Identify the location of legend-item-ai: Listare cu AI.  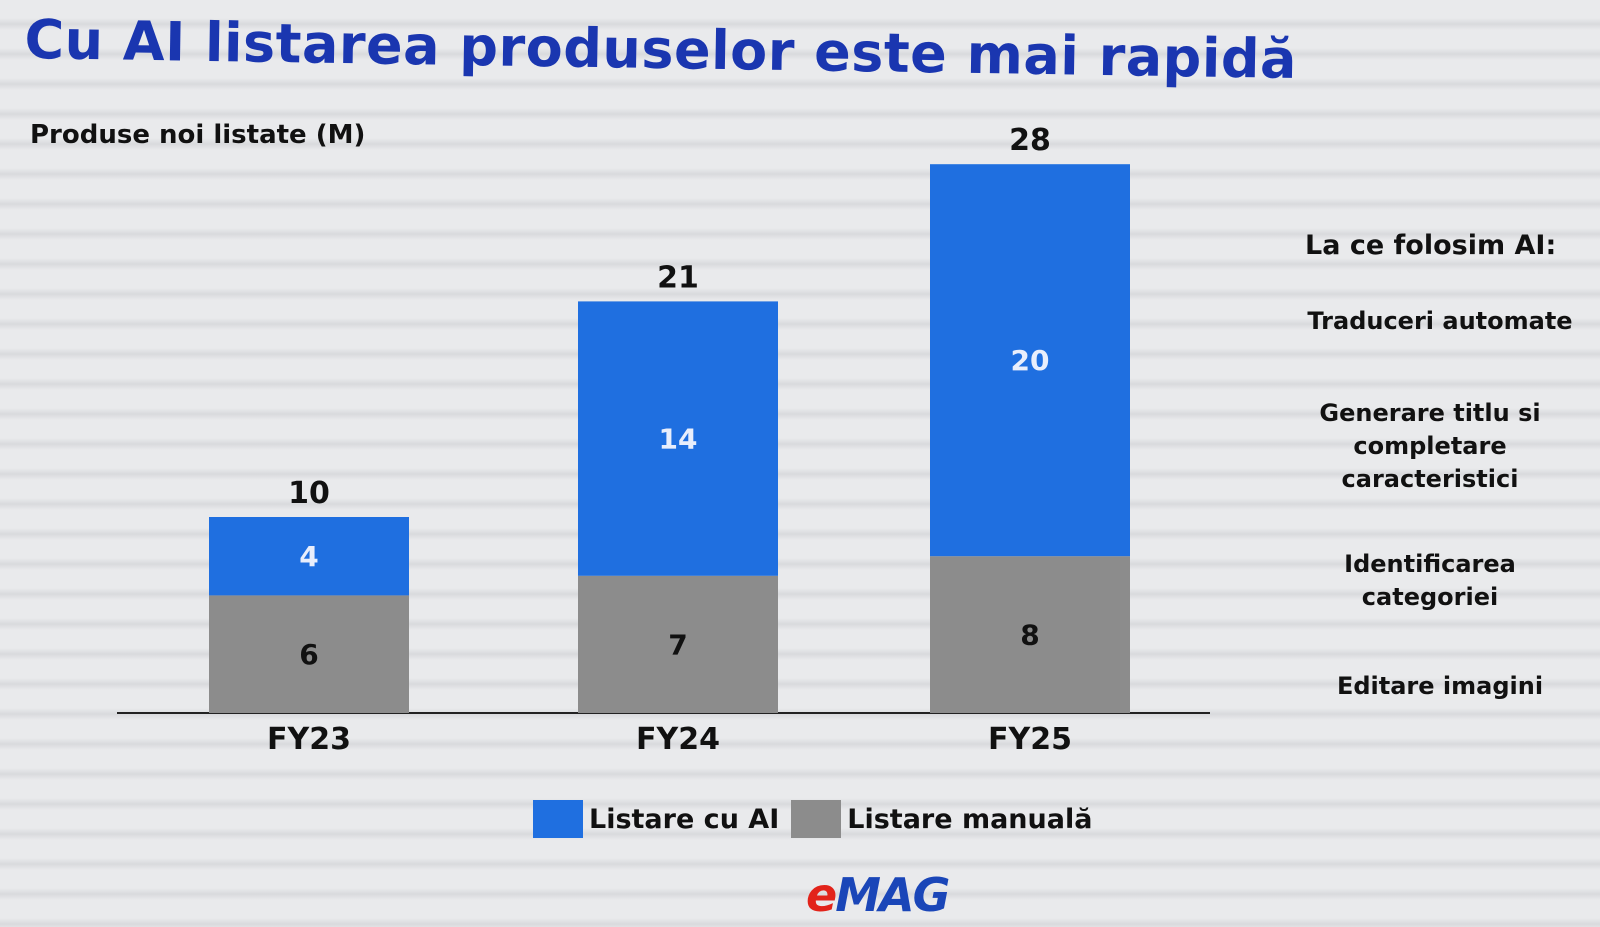
(656, 819).